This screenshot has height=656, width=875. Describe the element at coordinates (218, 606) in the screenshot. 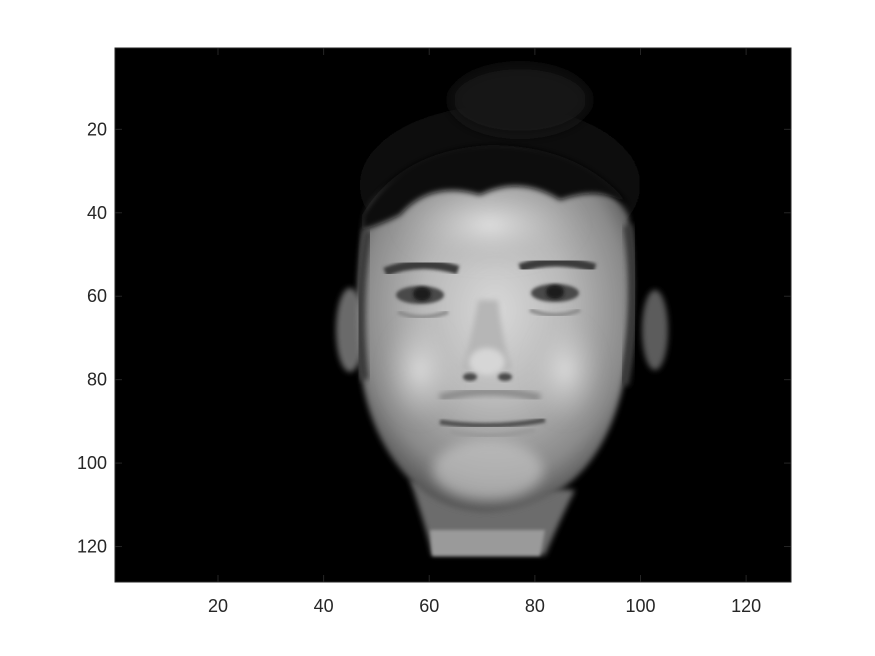

I see `x-tick-label: 20` at that location.